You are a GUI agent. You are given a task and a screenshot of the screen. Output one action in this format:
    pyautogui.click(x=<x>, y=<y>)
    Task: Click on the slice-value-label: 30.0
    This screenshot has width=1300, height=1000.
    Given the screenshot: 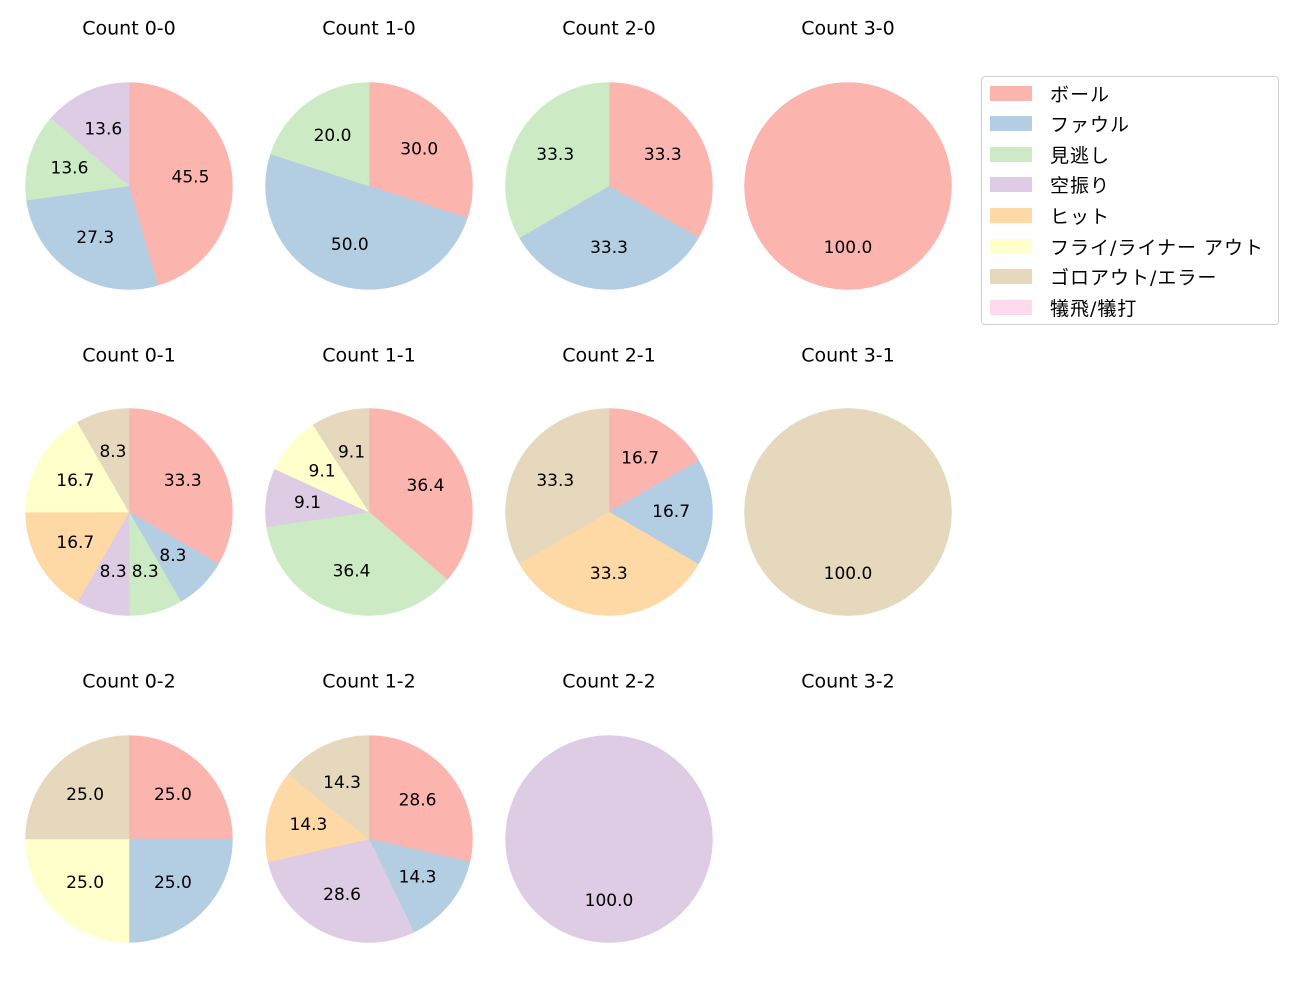 What is the action you would take?
    pyautogui.click(x=419, y=149)
    